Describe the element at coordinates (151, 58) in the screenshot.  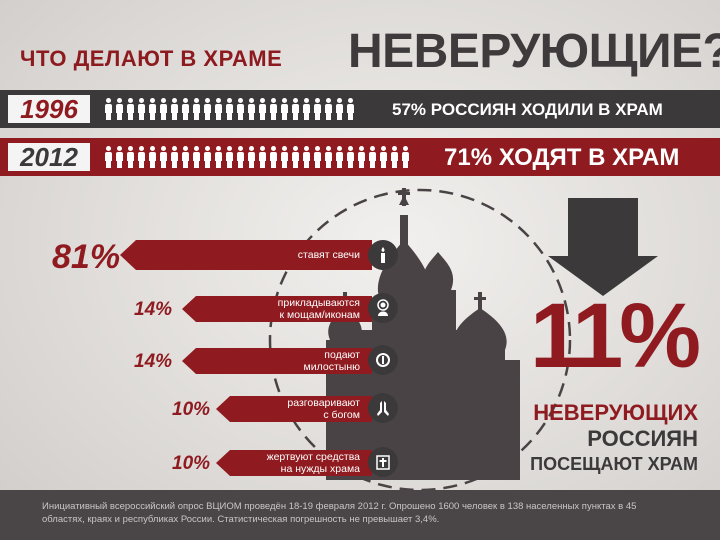
I see `title-question-part: ЧТО ДЕЛАЮТ В ХРАМЕ` at that location.